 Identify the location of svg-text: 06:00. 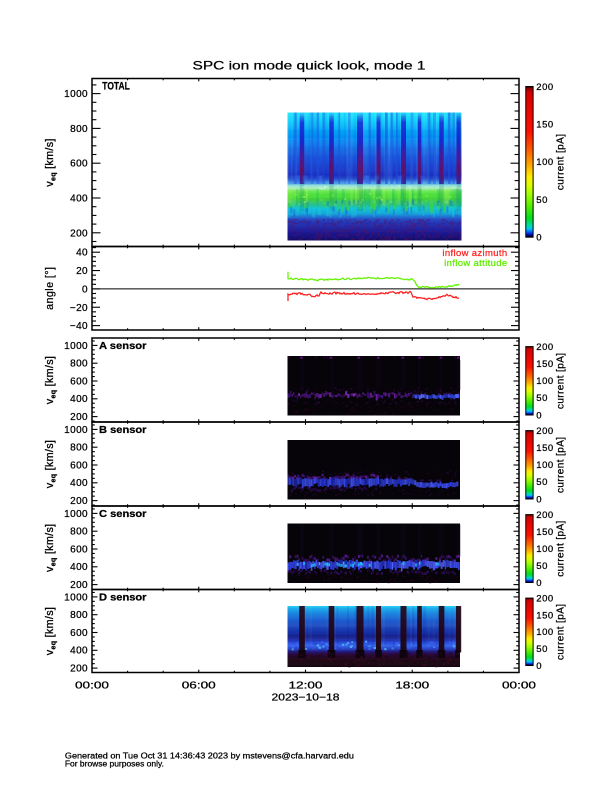
(199, 685).